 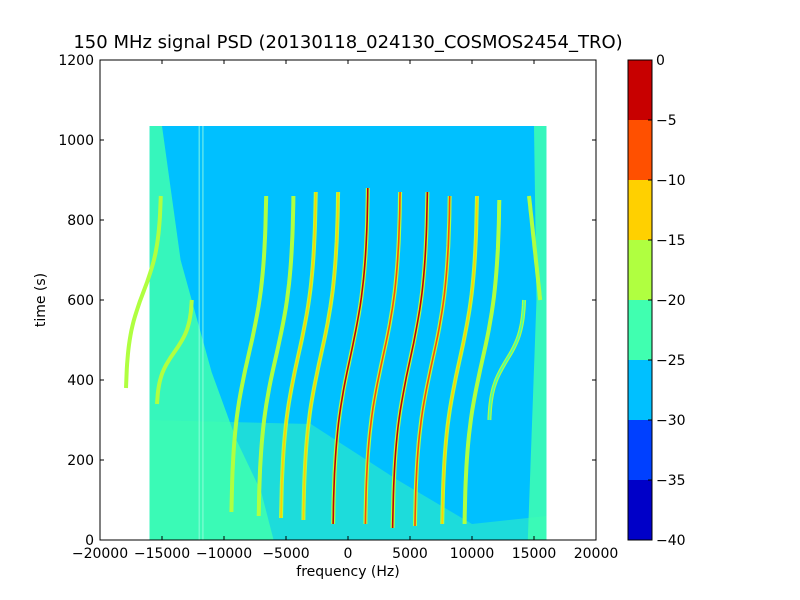 I want to click on x-tick-label: −20000, so click(x=100, y=554).